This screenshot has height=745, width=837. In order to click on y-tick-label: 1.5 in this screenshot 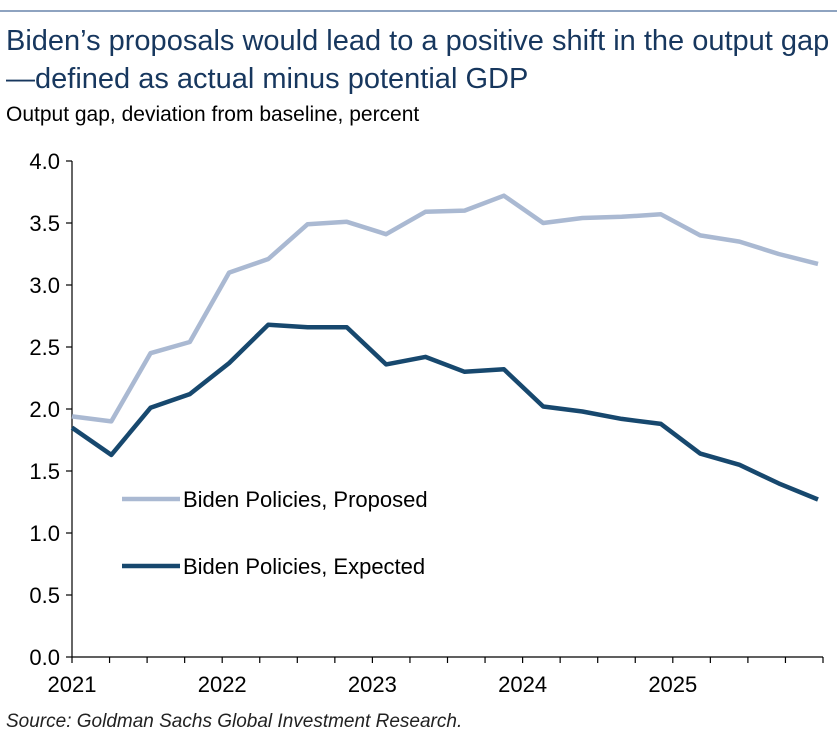, I will do `click(44, 471)`.